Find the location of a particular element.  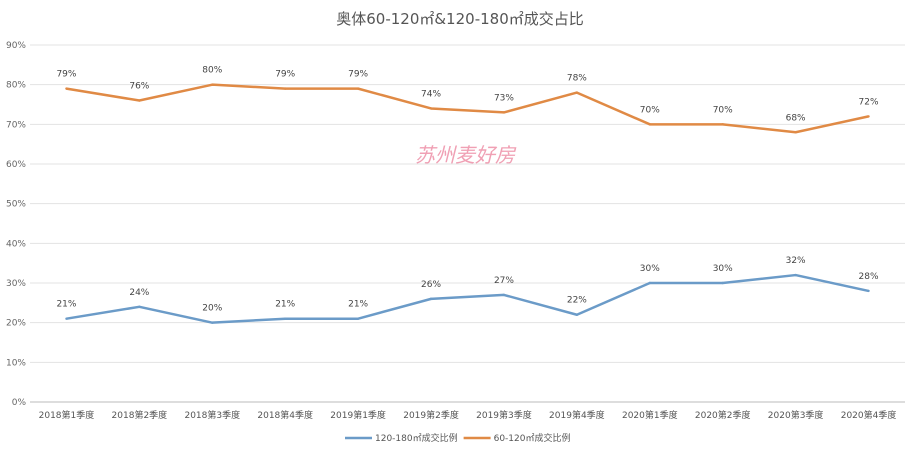

data-label: 68% is located at coordinates (796, 118).